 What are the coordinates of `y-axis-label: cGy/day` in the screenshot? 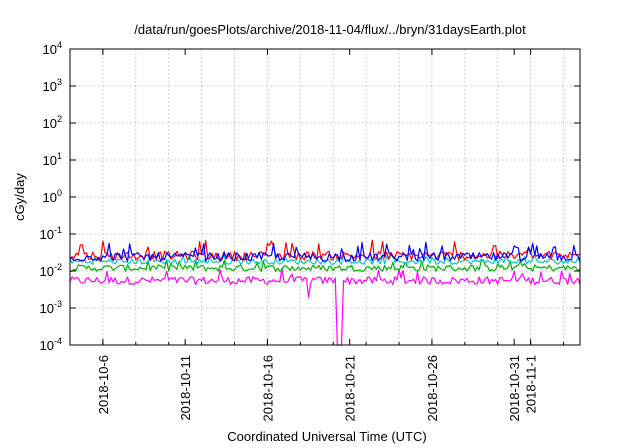 It's located at (19, 197).